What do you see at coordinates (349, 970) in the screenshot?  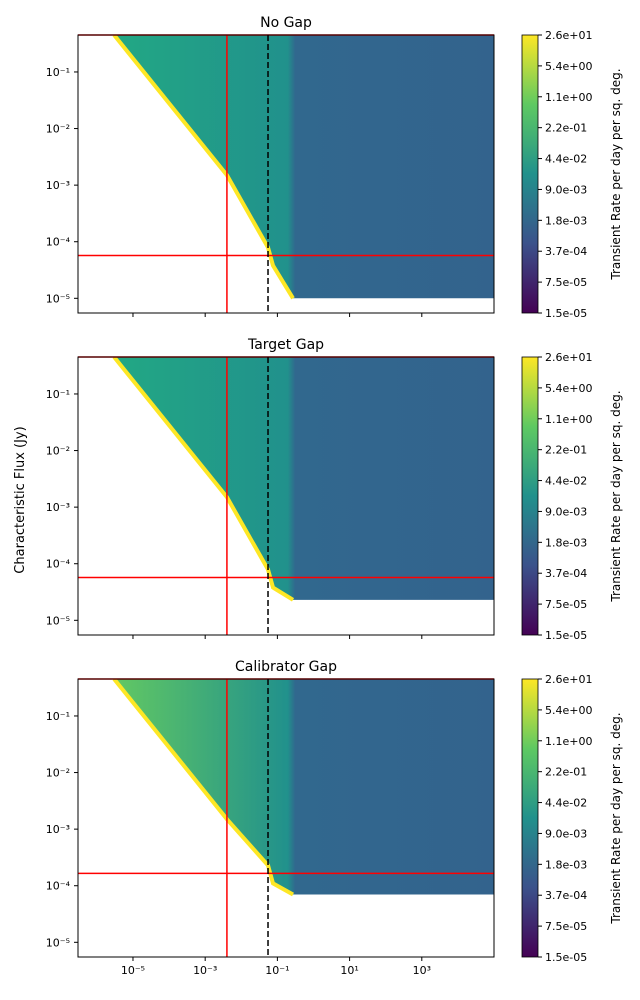 I see `x-tick-label: 10¹` at bounding box center [349, 970].